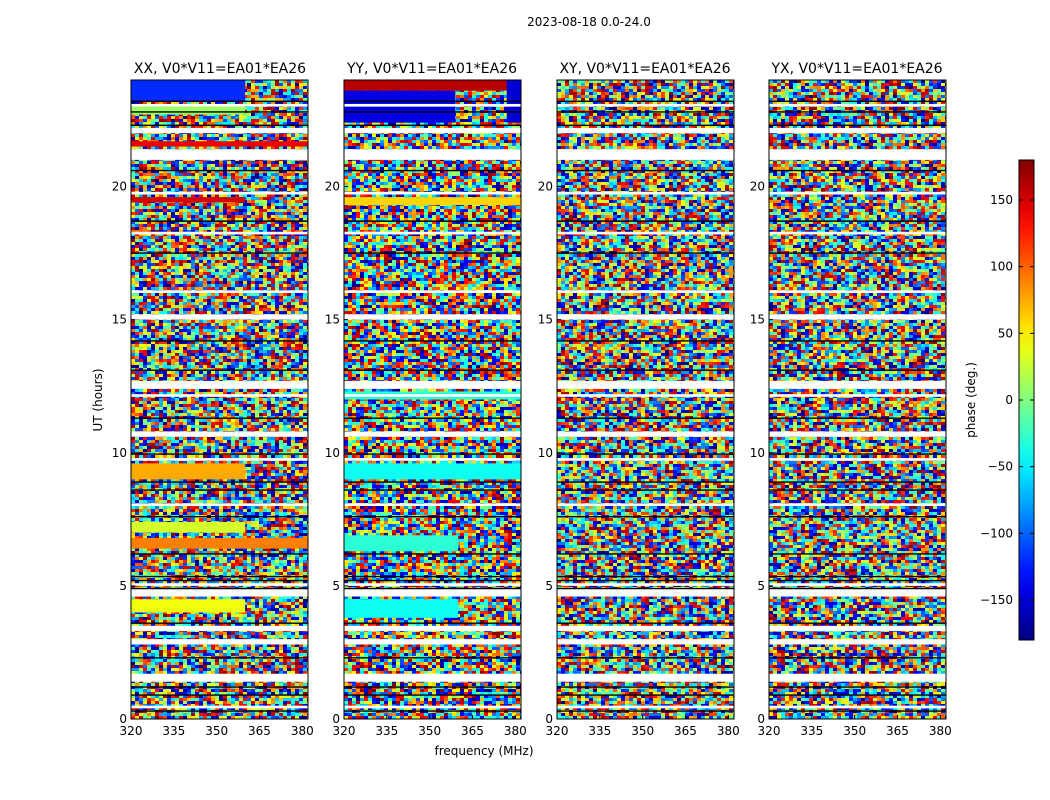 This screenshot has width=1050, height=800. Describe the element at coordinates (119, 453) in the screenshot. I see `y-tick-label: 10` at that location.